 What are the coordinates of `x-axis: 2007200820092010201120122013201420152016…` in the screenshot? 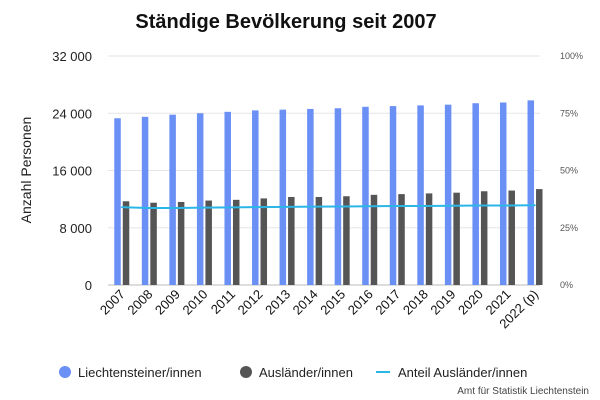 It's located at (319, 309).